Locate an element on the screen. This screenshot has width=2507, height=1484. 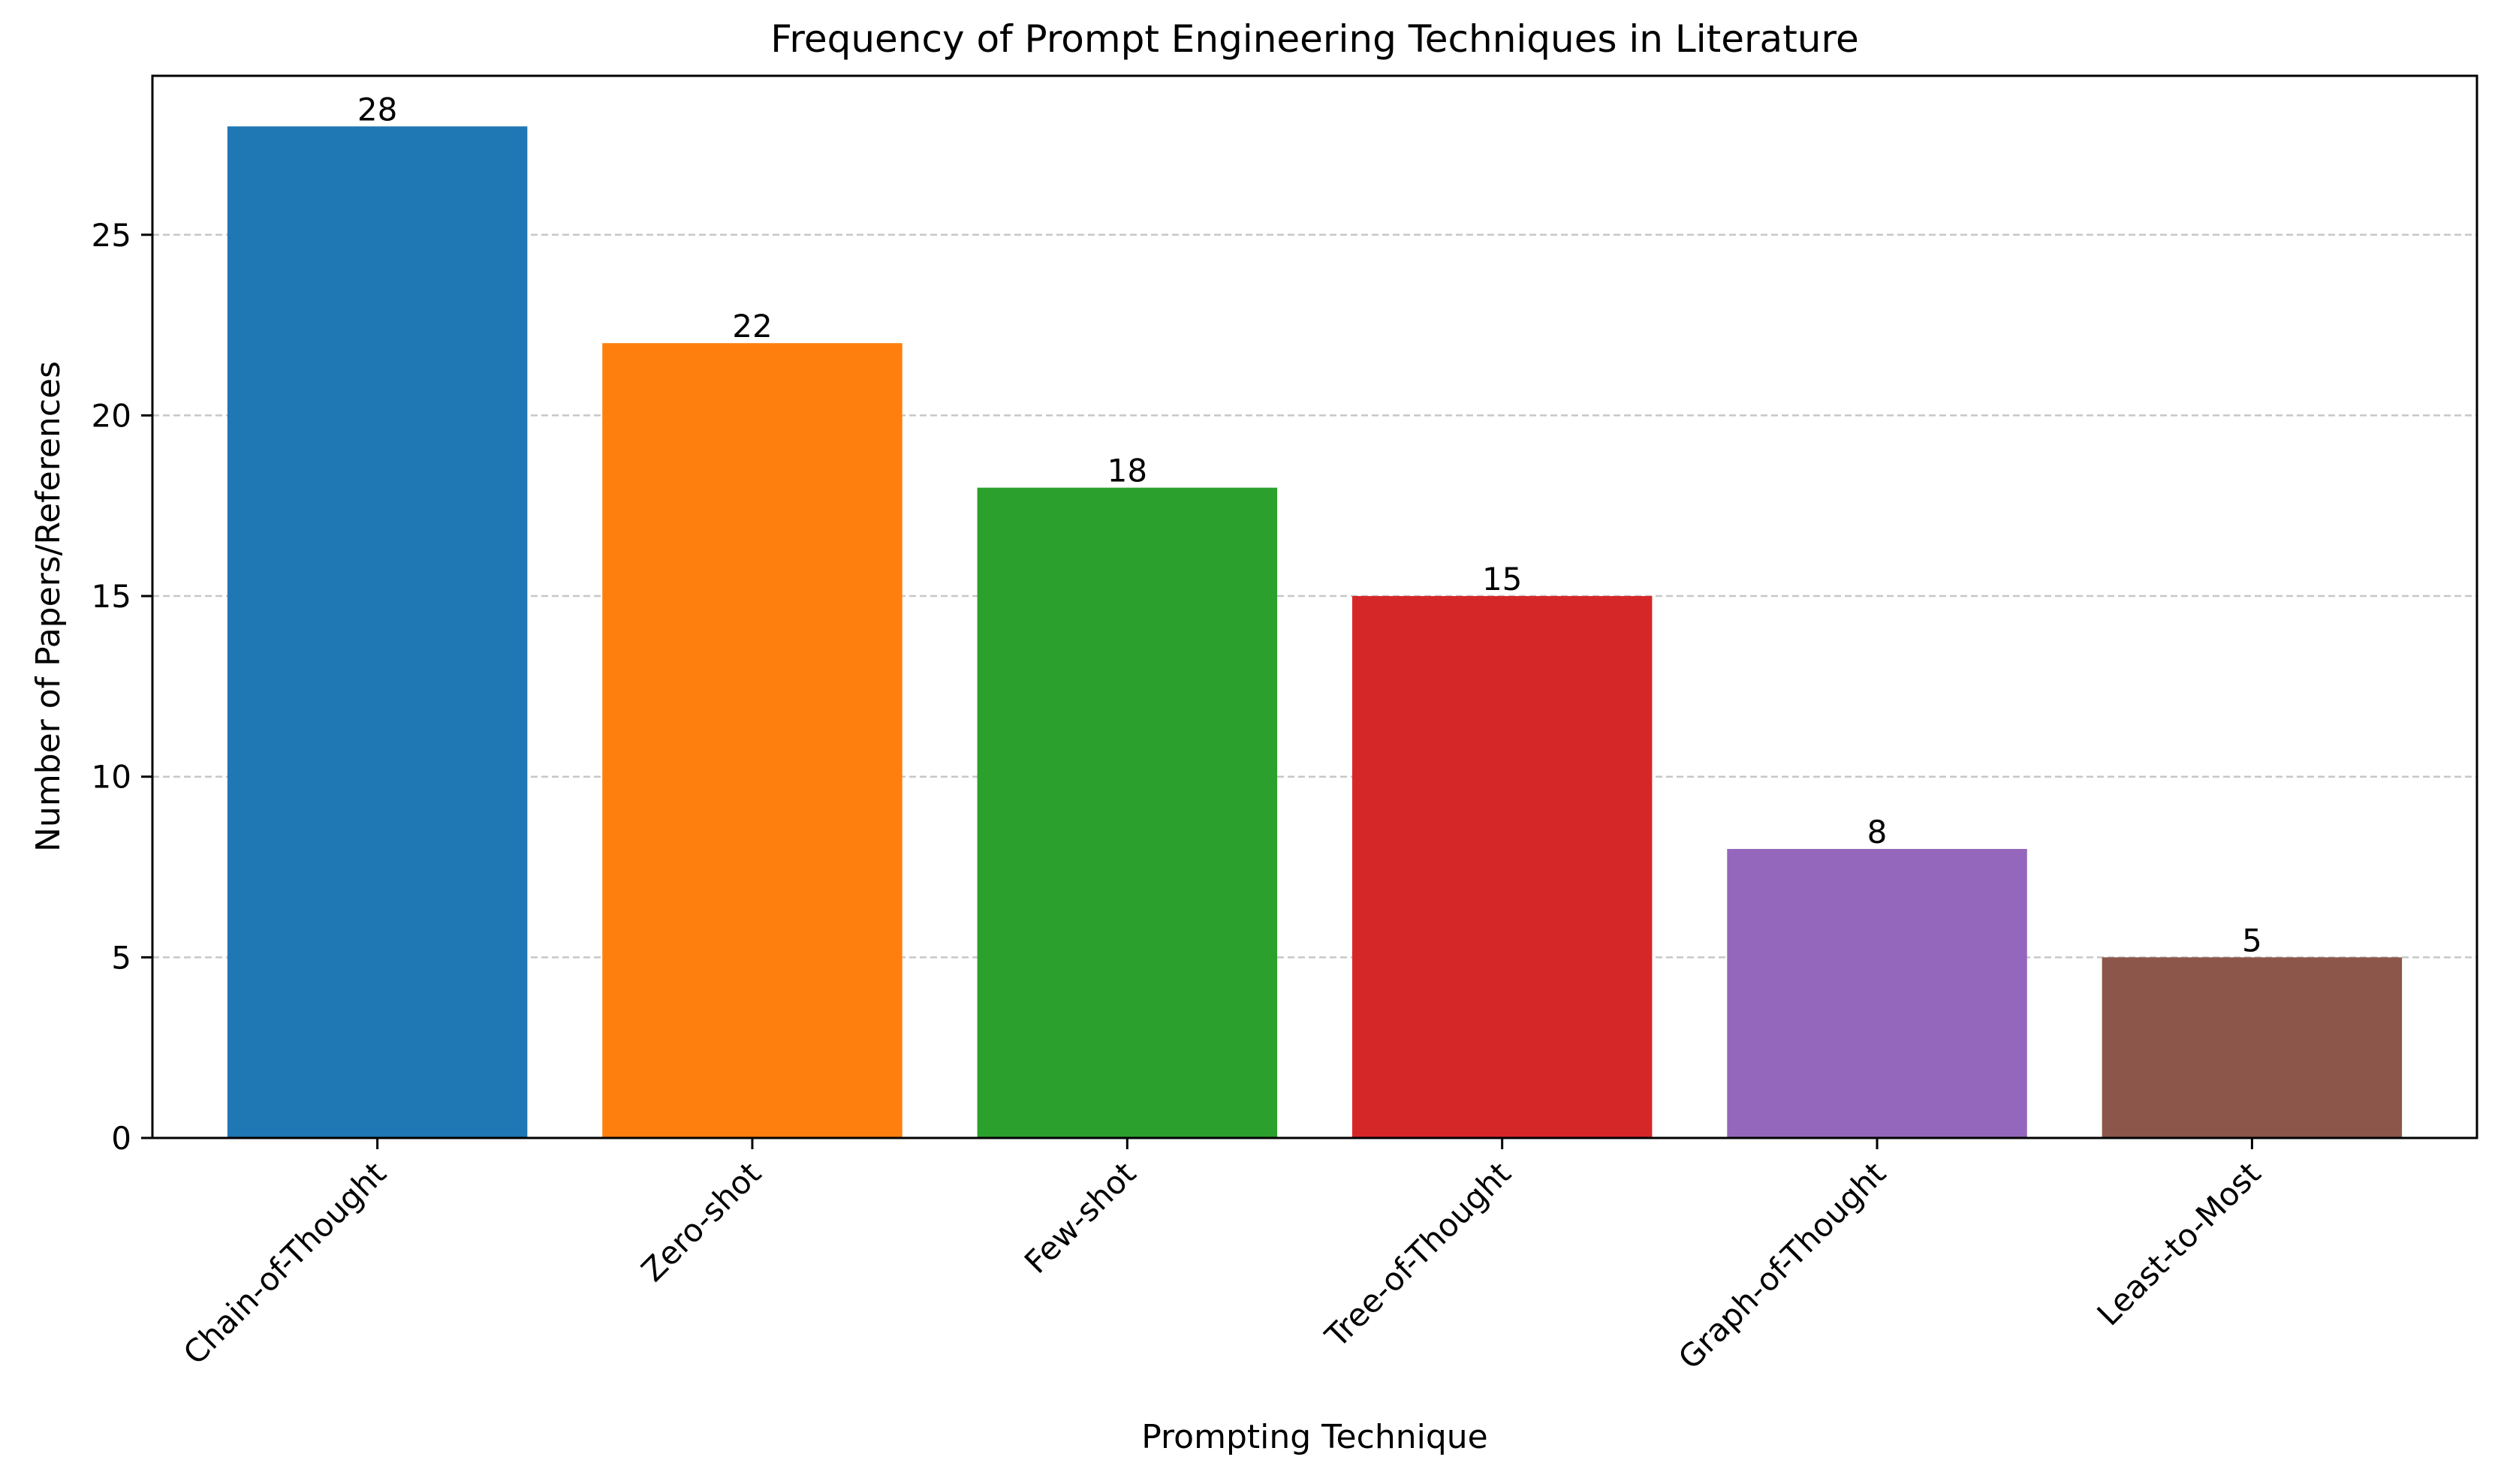
bar-value-label: 8 is located at coordinates (1878, 832).